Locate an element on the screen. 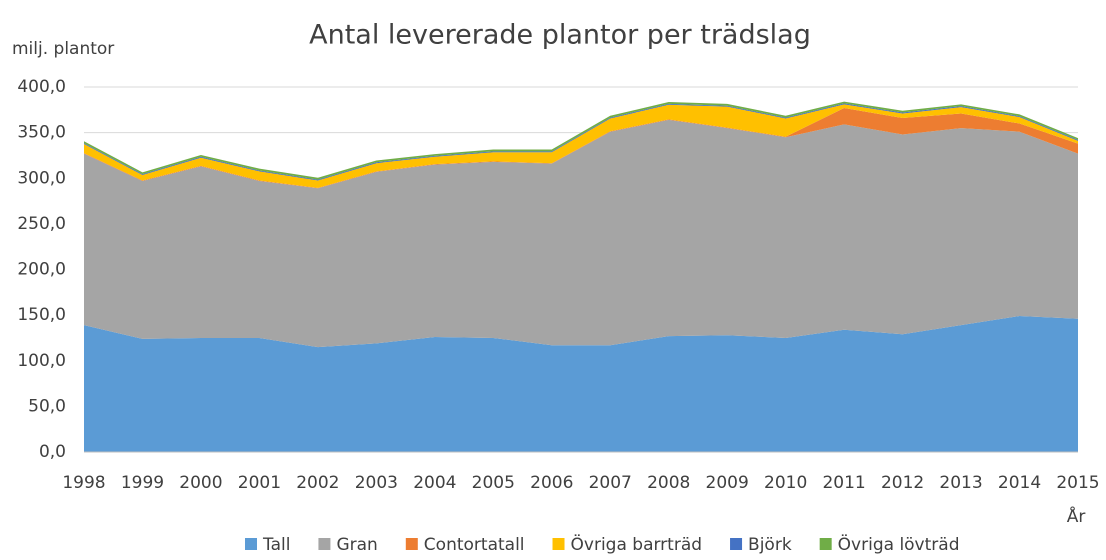 The width and height of the screenshot is (1106, 560). x-tick-label: 2012 is located at coordinates (902, 483).